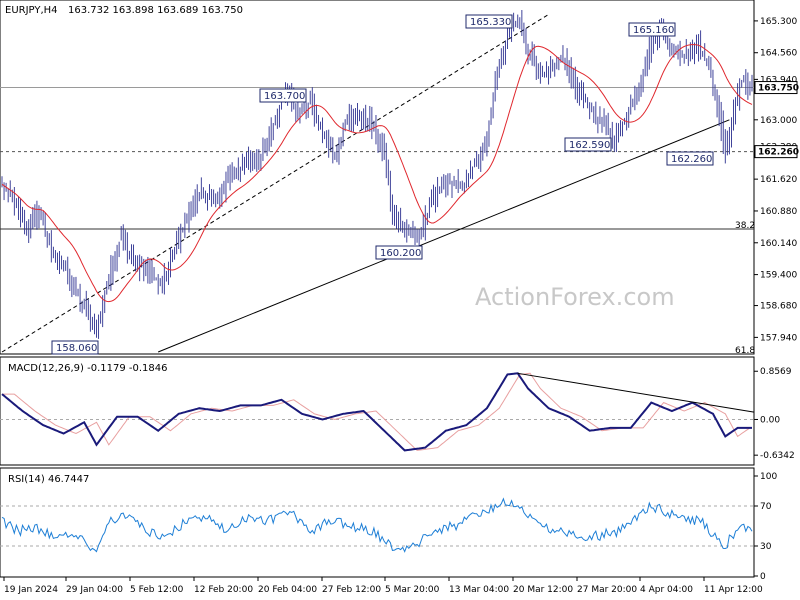  I want to click on macd-title: MACD(12,26,9) -0.1179 -0.1846, so click(88, 368).